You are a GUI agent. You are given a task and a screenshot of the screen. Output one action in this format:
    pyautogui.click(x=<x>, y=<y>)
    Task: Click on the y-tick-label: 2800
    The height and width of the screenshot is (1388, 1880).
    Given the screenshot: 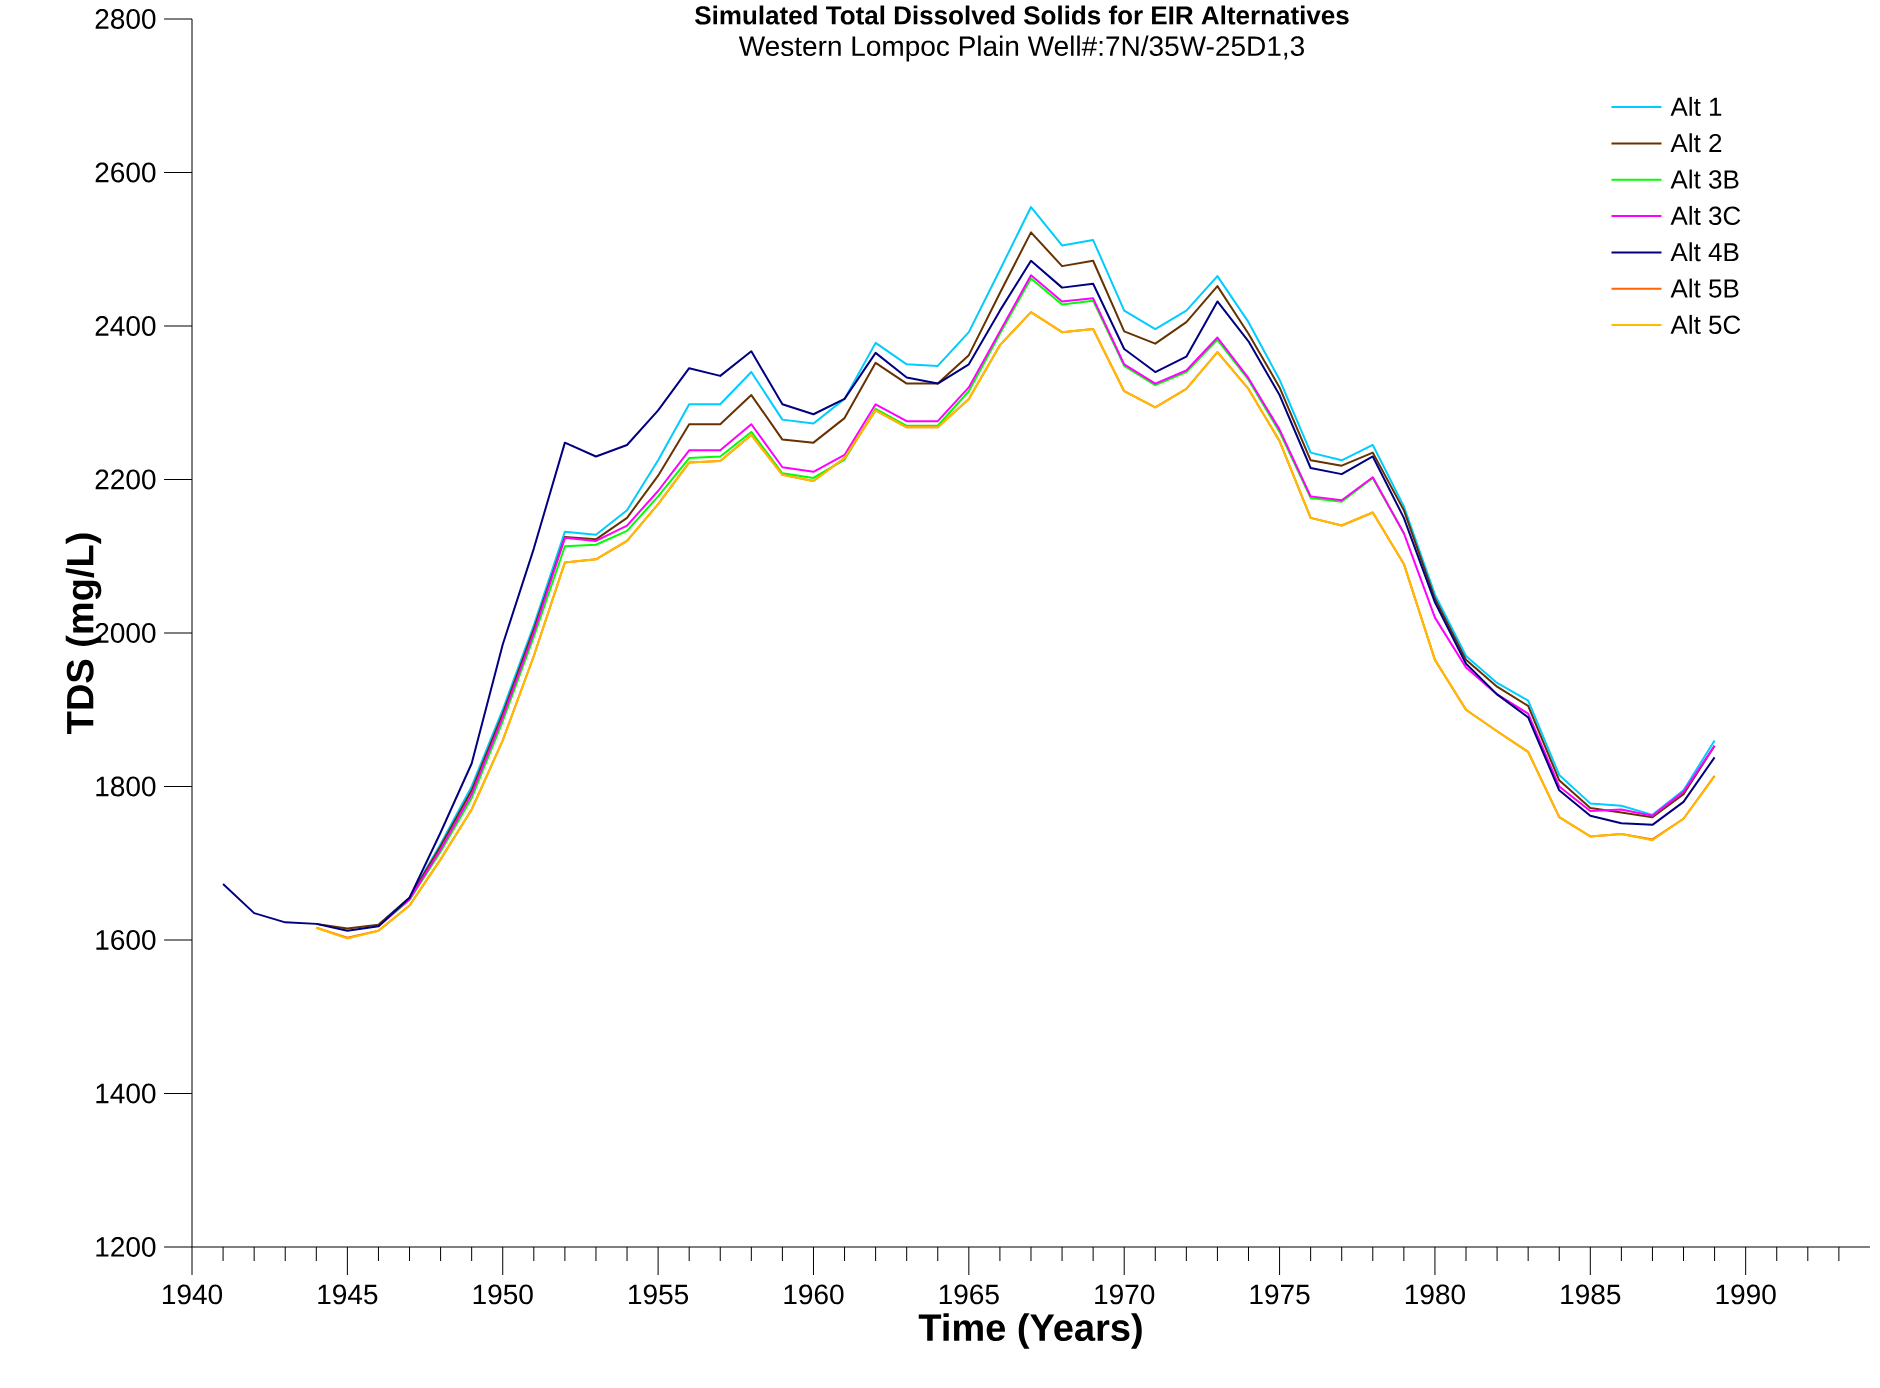 What is the action you would take?
    pyautogui.click(x=125, y=19)
    